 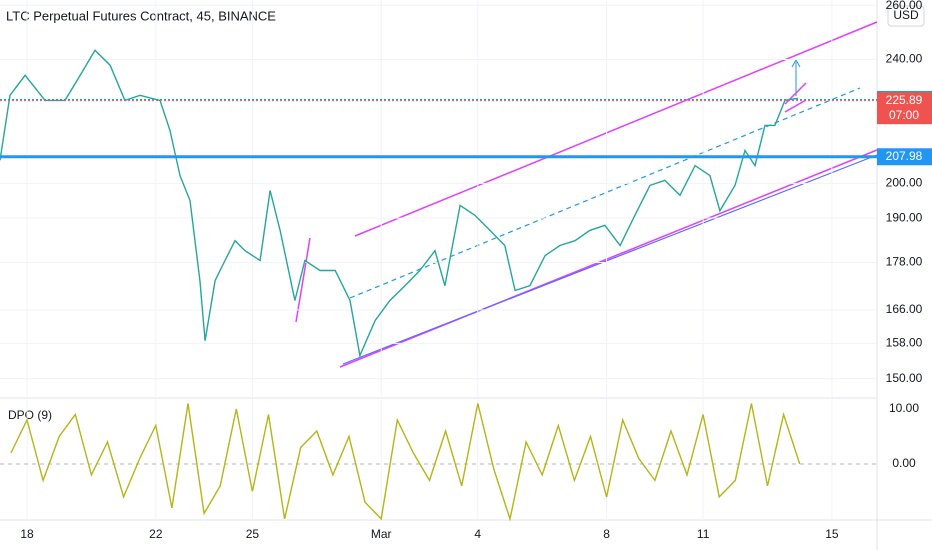 I want to click on price-label: 225.89, so click(x=904, y=100).